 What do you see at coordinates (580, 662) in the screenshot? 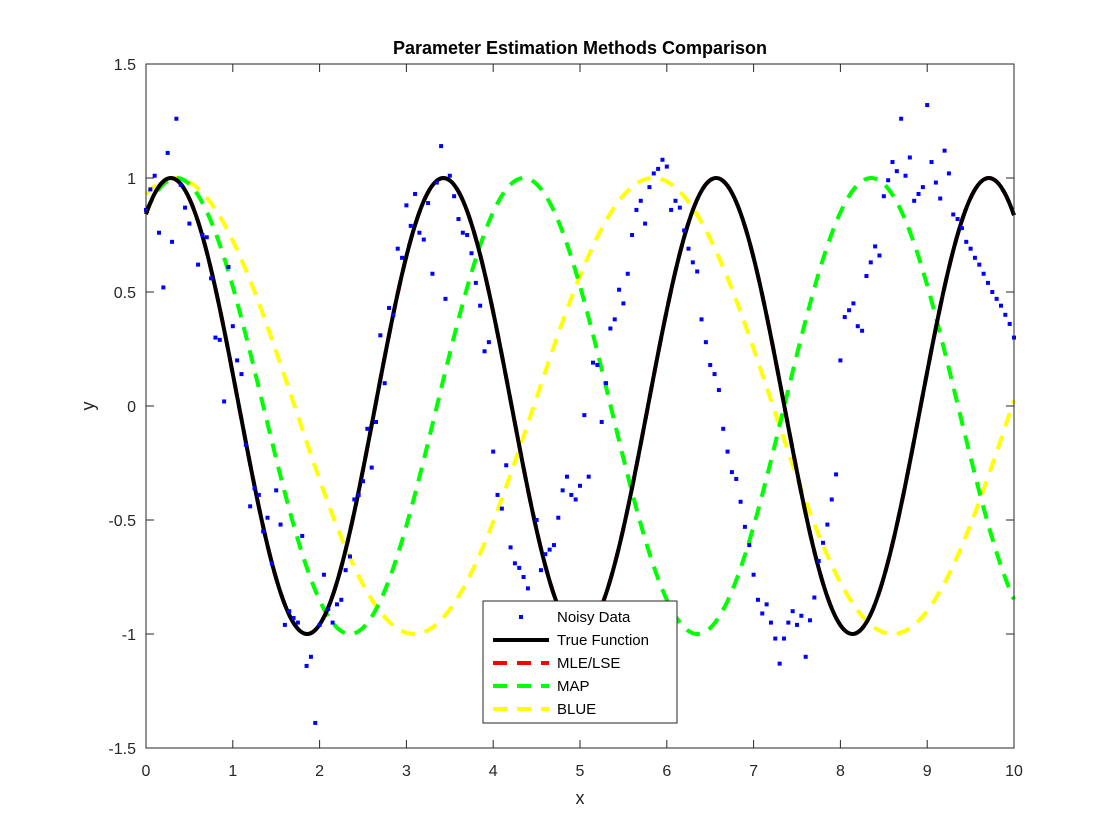
I see `legend-box` at bounding box center [580, 662].